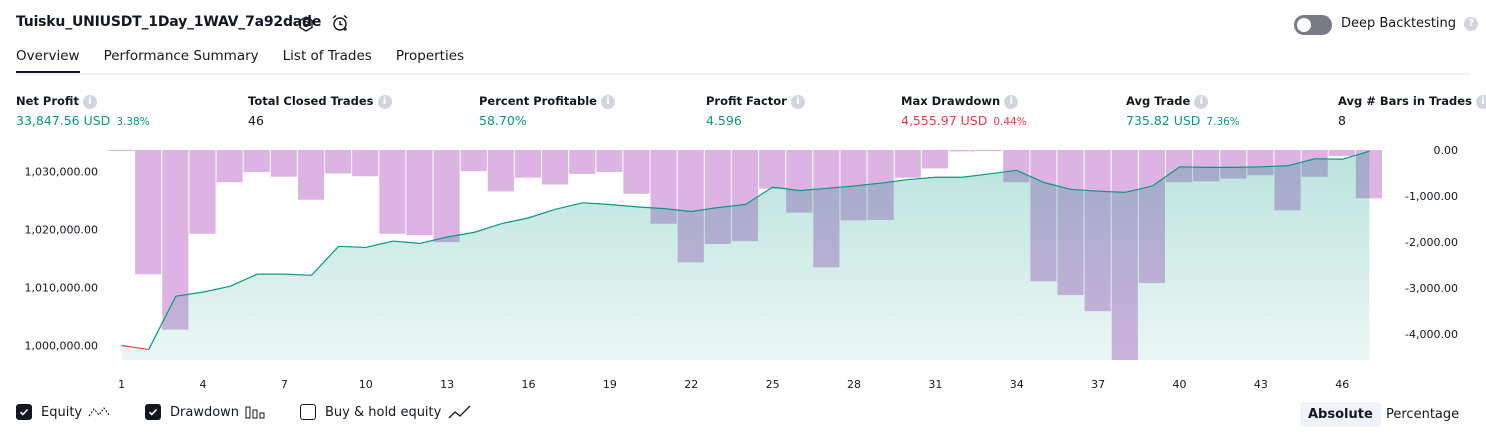 Image resolution: width=1486 pixels, height=438 pixels. What do you see at coordinates (47, 101) in the screenshot?
I see `metric-label: Net Profit` at bounding box center [47, 101].